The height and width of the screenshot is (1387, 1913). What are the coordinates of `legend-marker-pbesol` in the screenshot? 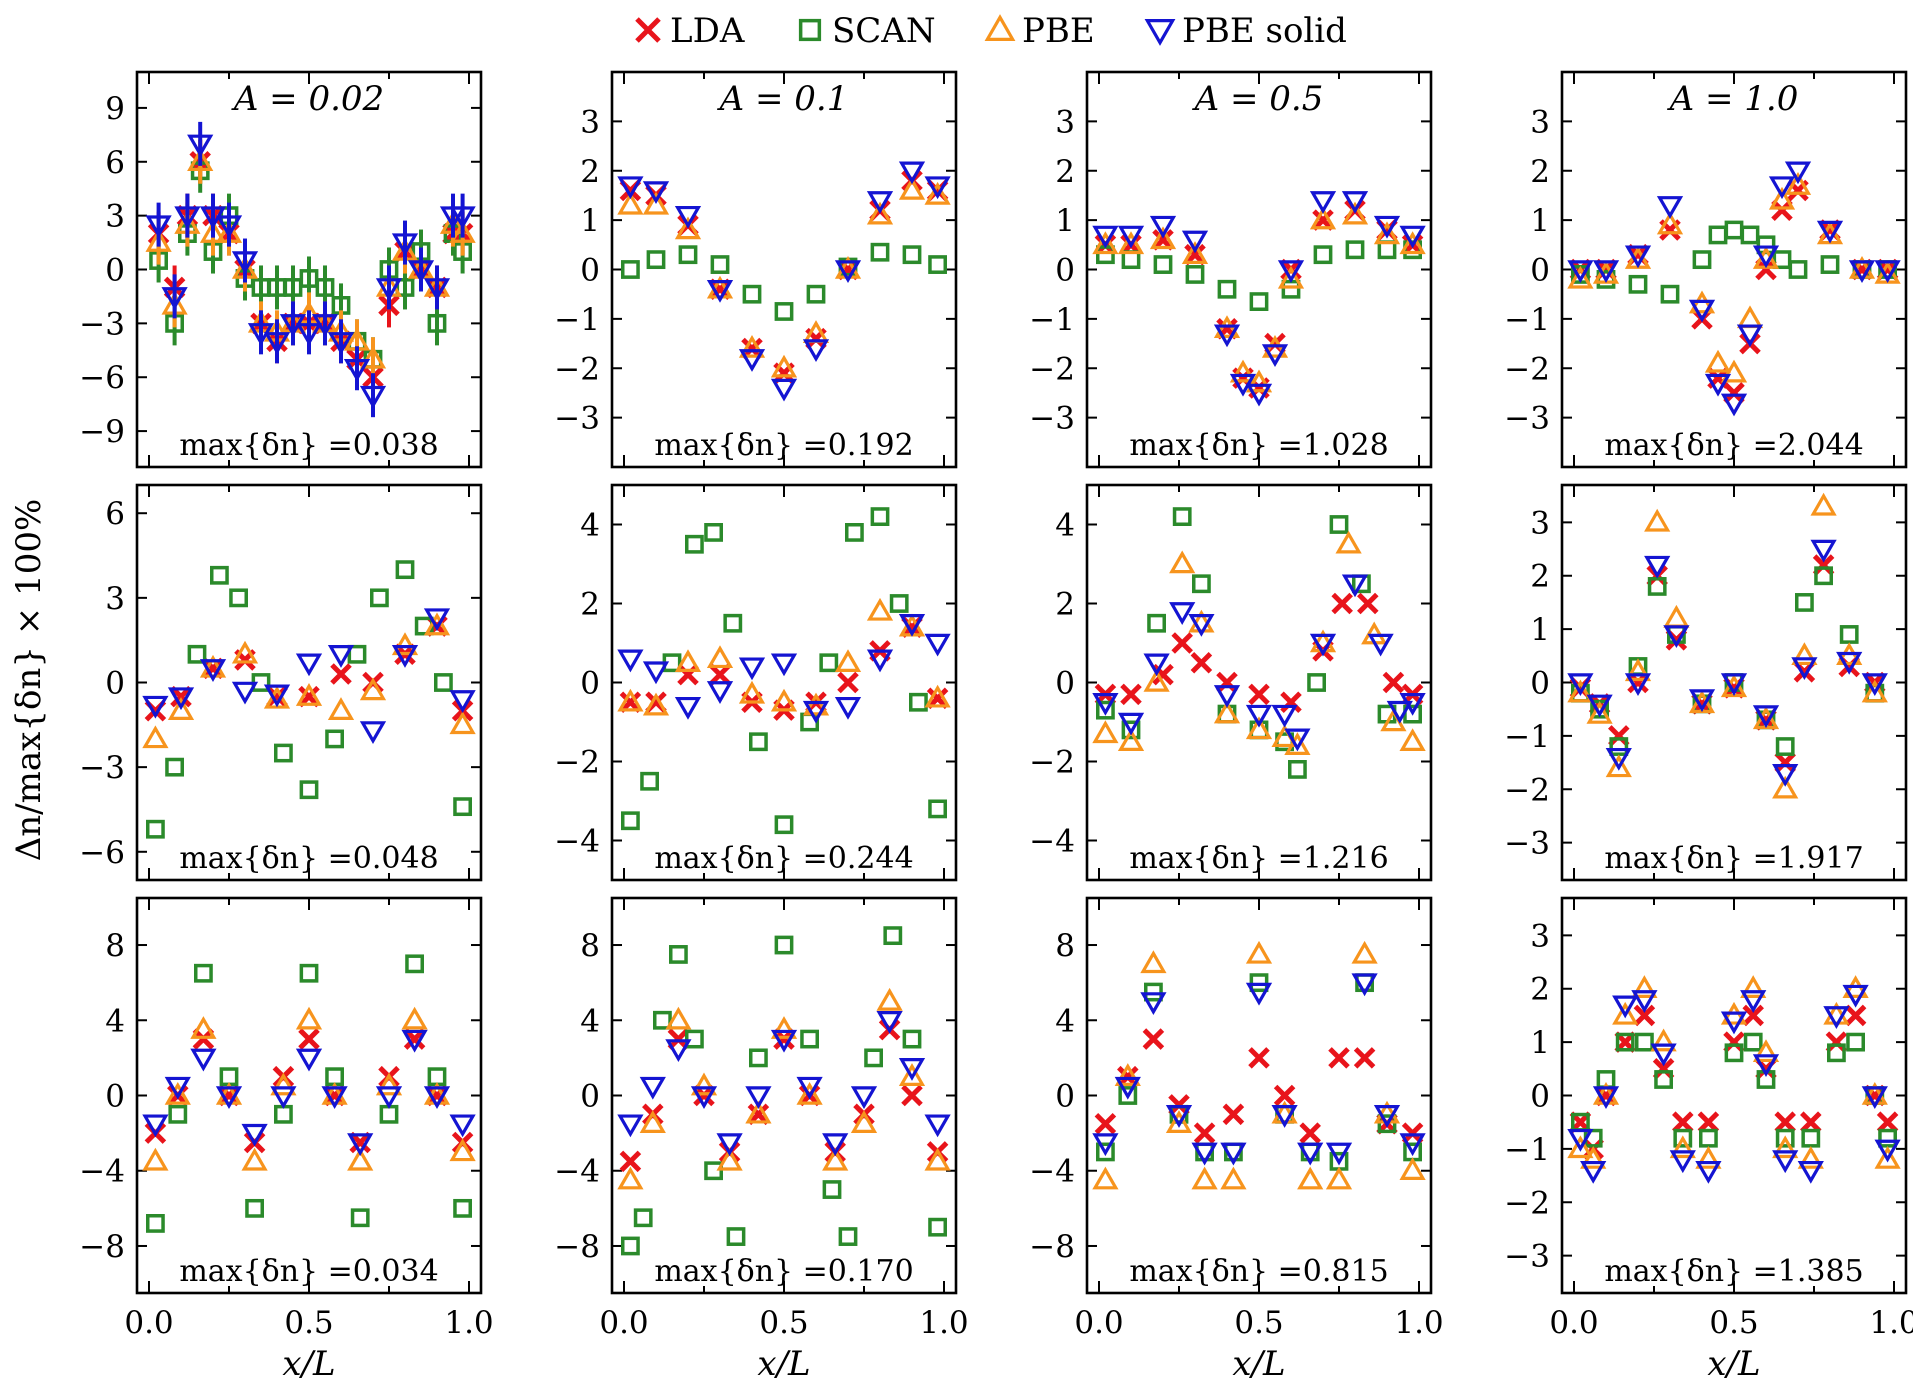 It's located at (1160, 32).